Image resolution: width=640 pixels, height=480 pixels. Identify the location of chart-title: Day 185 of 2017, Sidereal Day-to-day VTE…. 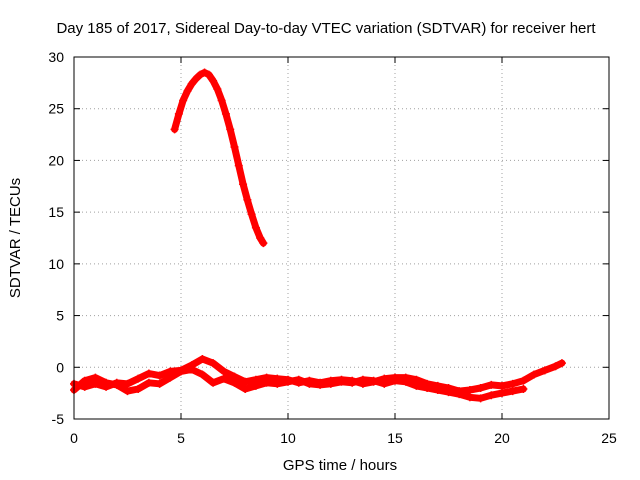
(326, 28).